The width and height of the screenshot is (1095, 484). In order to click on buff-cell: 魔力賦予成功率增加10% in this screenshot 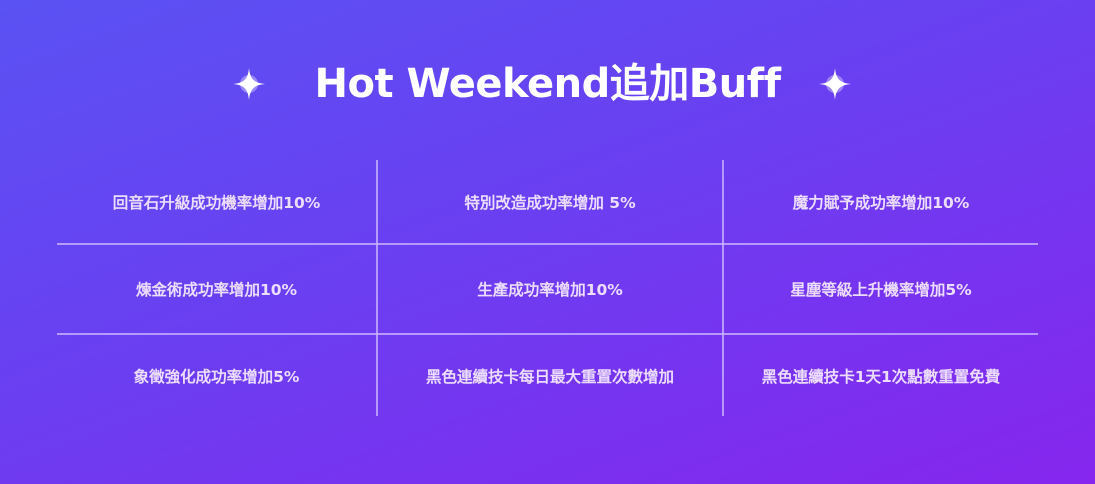, I will do `click(881, 202)`.